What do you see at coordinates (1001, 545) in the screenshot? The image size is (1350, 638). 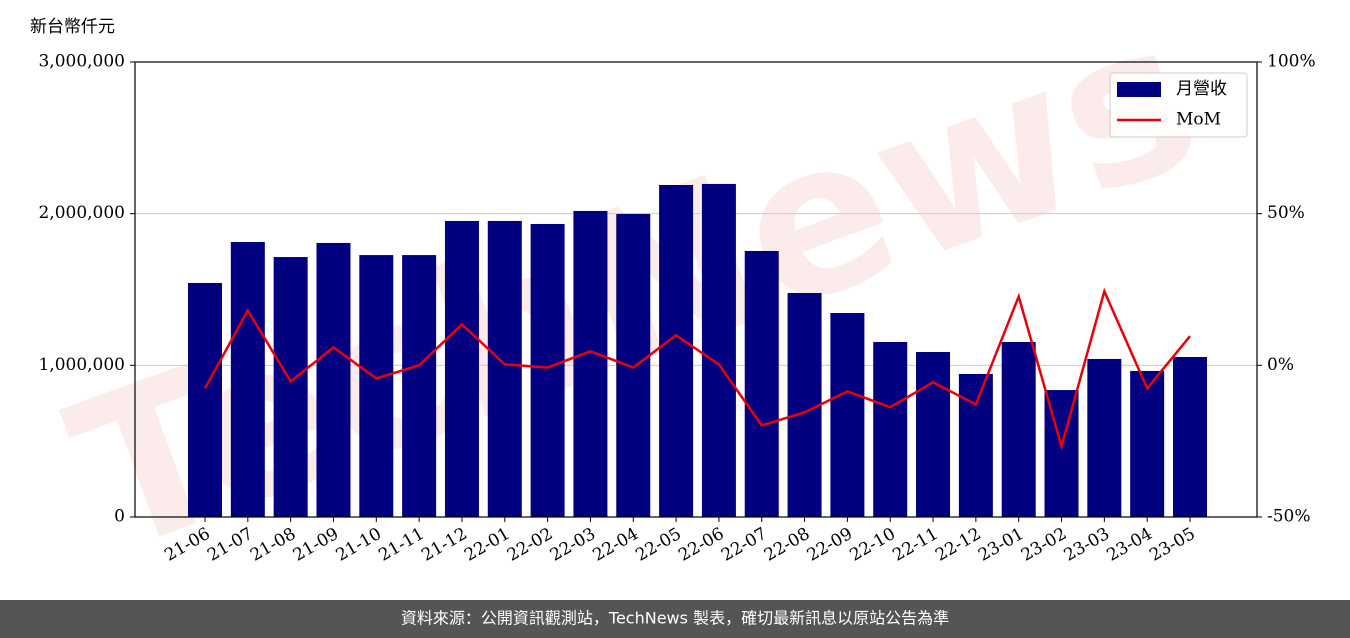 I see `x-tick-label: 23-01` at bounding box center [1001, 545].